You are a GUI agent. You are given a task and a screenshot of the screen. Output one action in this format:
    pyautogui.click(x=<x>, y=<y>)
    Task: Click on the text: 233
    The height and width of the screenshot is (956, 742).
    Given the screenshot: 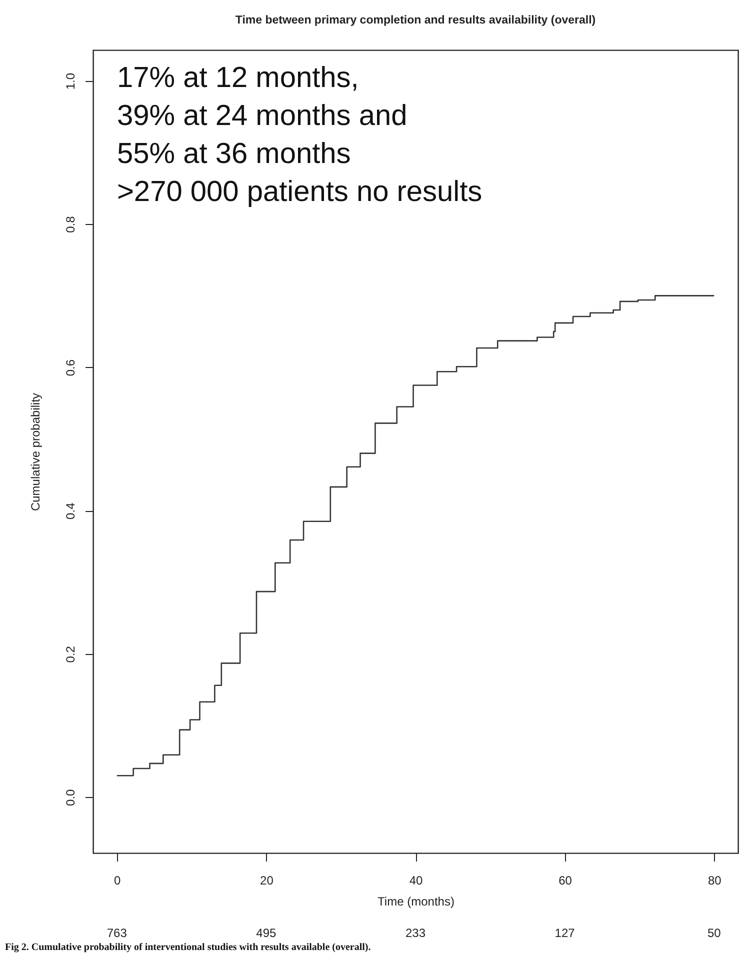 What is the action you would take?
    pyautogui.click(x=415, y=933)
    